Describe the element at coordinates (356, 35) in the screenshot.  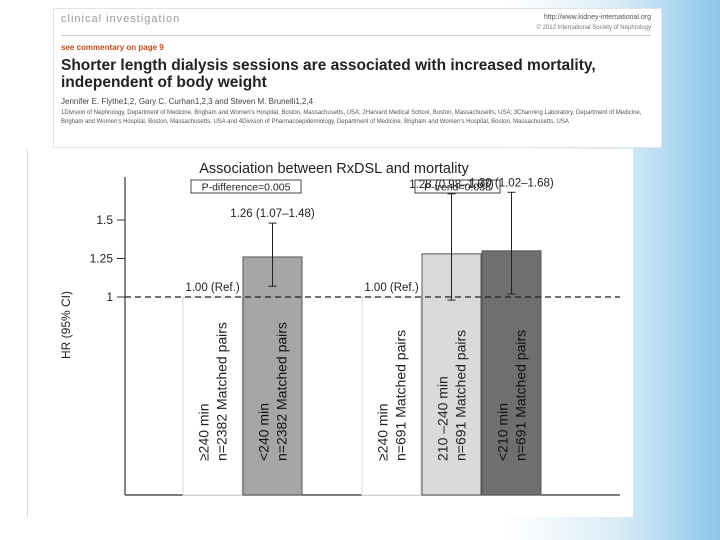
I see `header-divider` at that location.